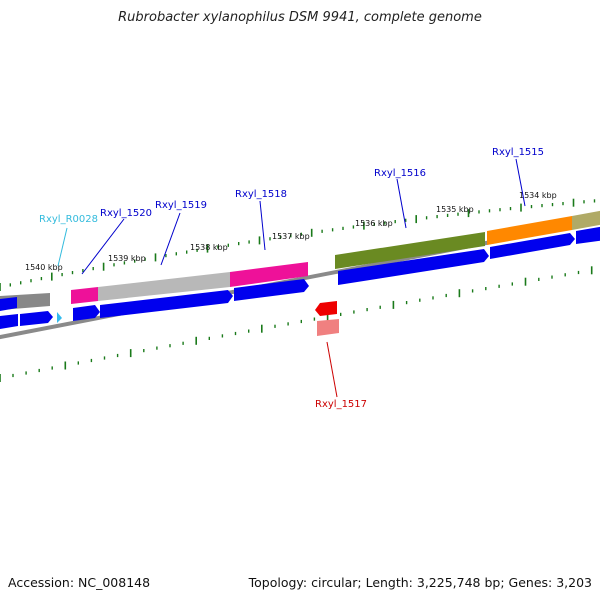  Describe the element at coordinates (455, 209) in the screenshot. I see `scale-label: 1535 kbp` at that location.